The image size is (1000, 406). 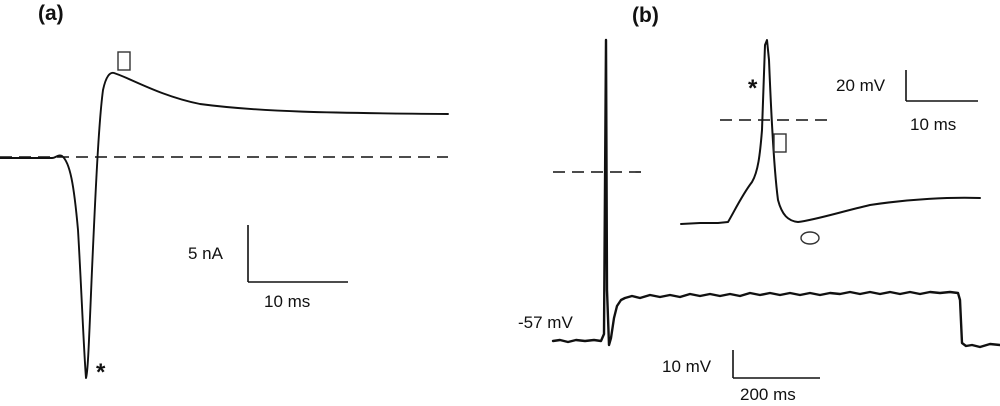 What do you see at coordinates (810, 238) in the screenshot?
I see `inset-circle-marker` at bounding box center [810, 238].